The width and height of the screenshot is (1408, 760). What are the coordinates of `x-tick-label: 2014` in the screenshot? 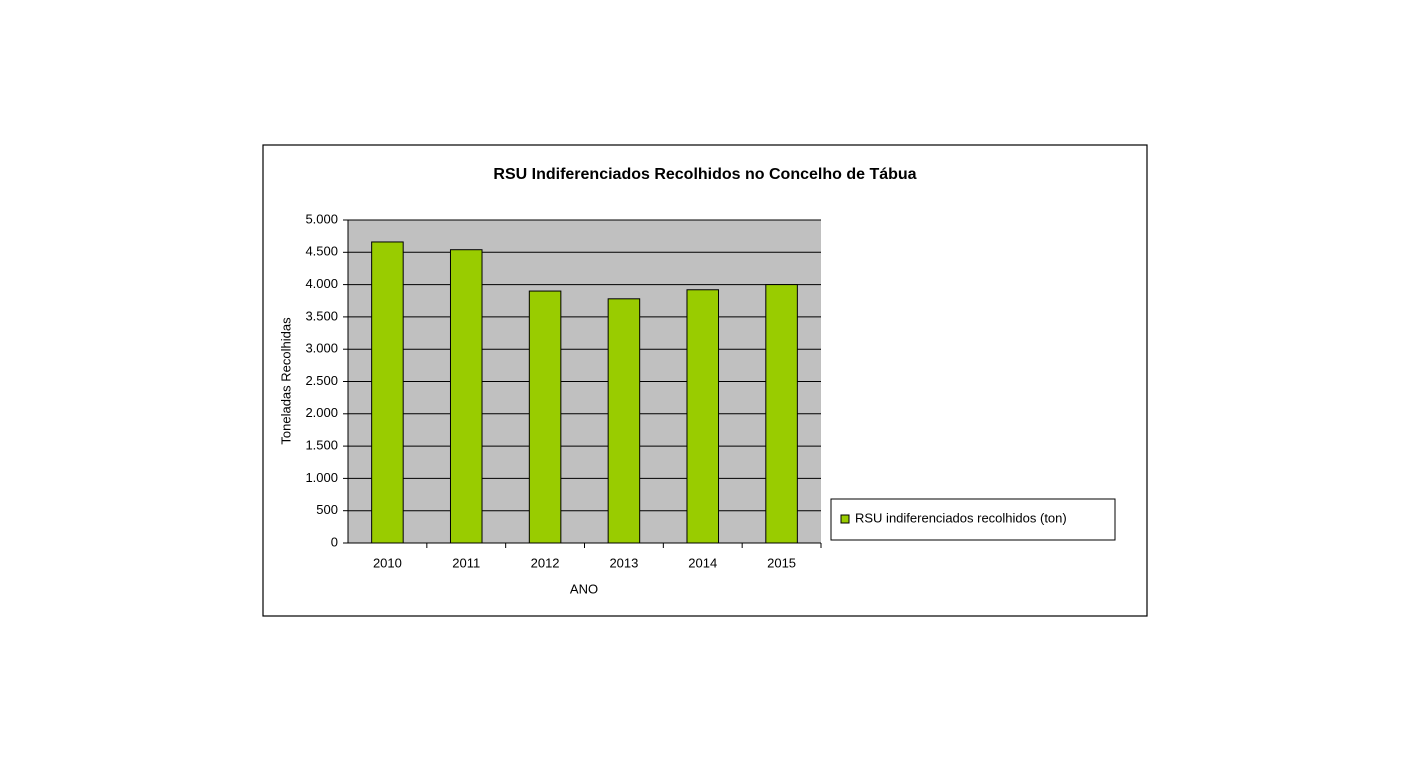 It's located at (702, 562).